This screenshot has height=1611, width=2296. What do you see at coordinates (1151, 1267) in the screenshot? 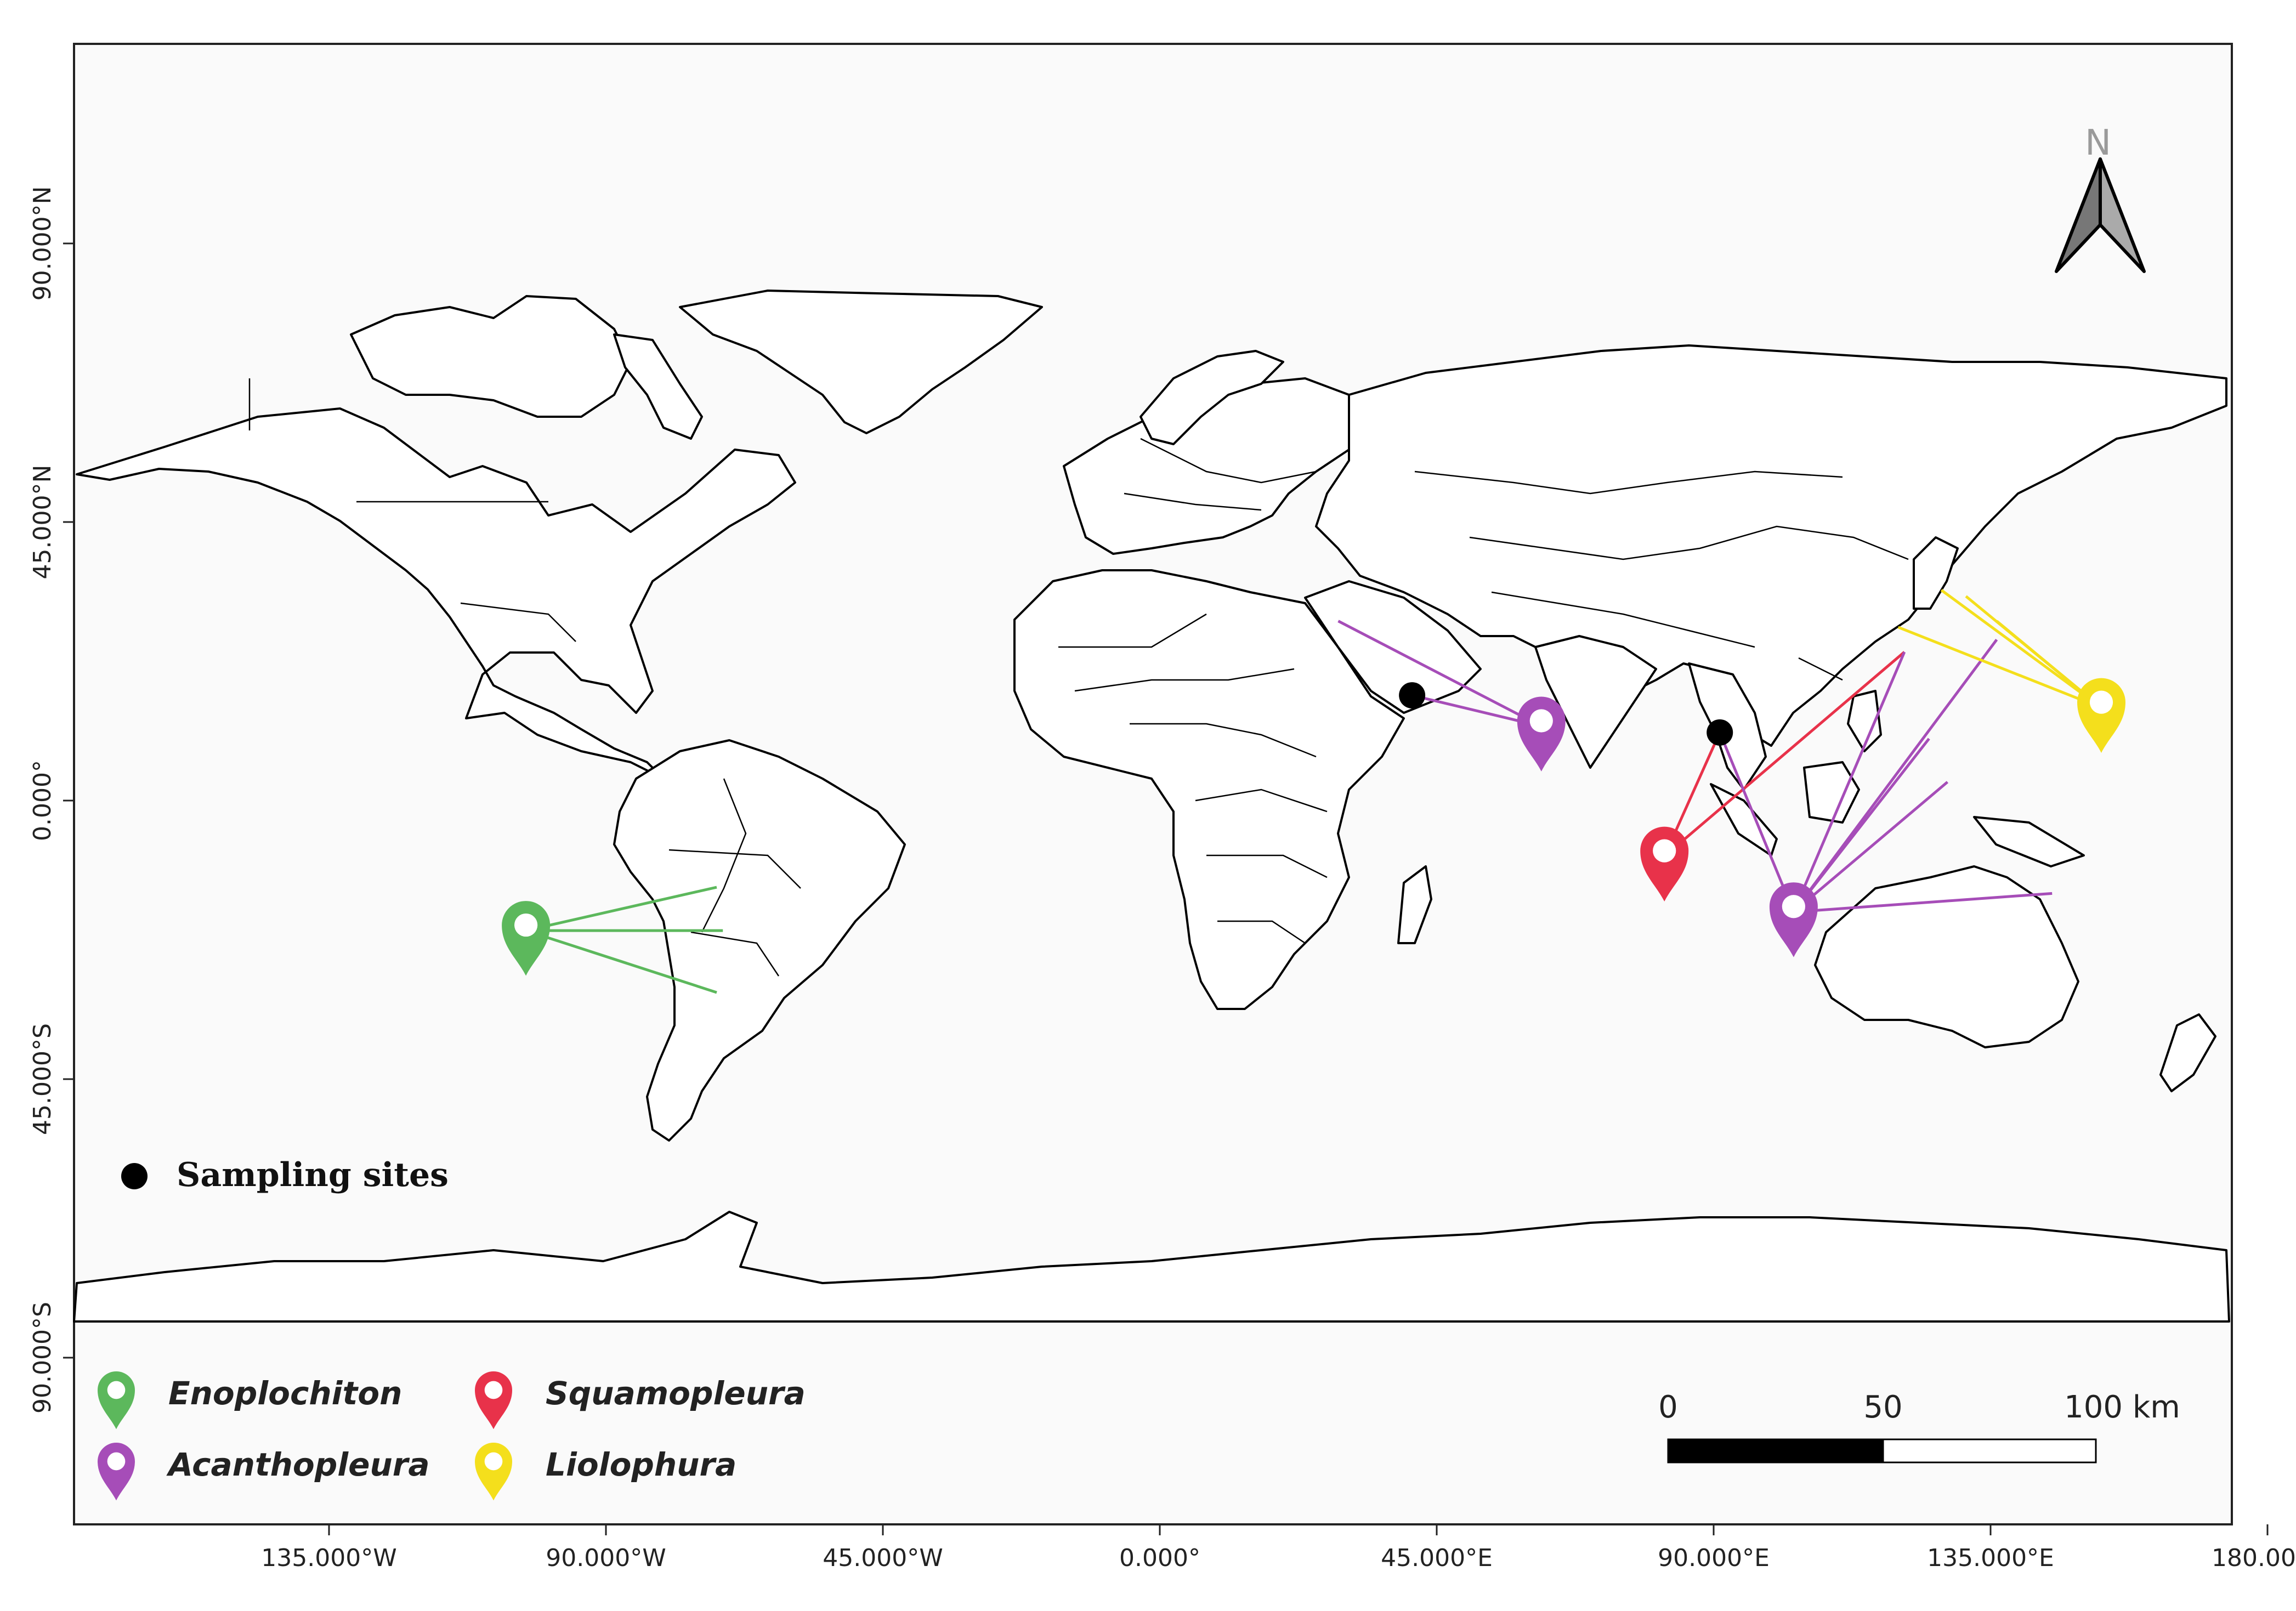
I see `antarctica` at bounding box center [1151, 1267].